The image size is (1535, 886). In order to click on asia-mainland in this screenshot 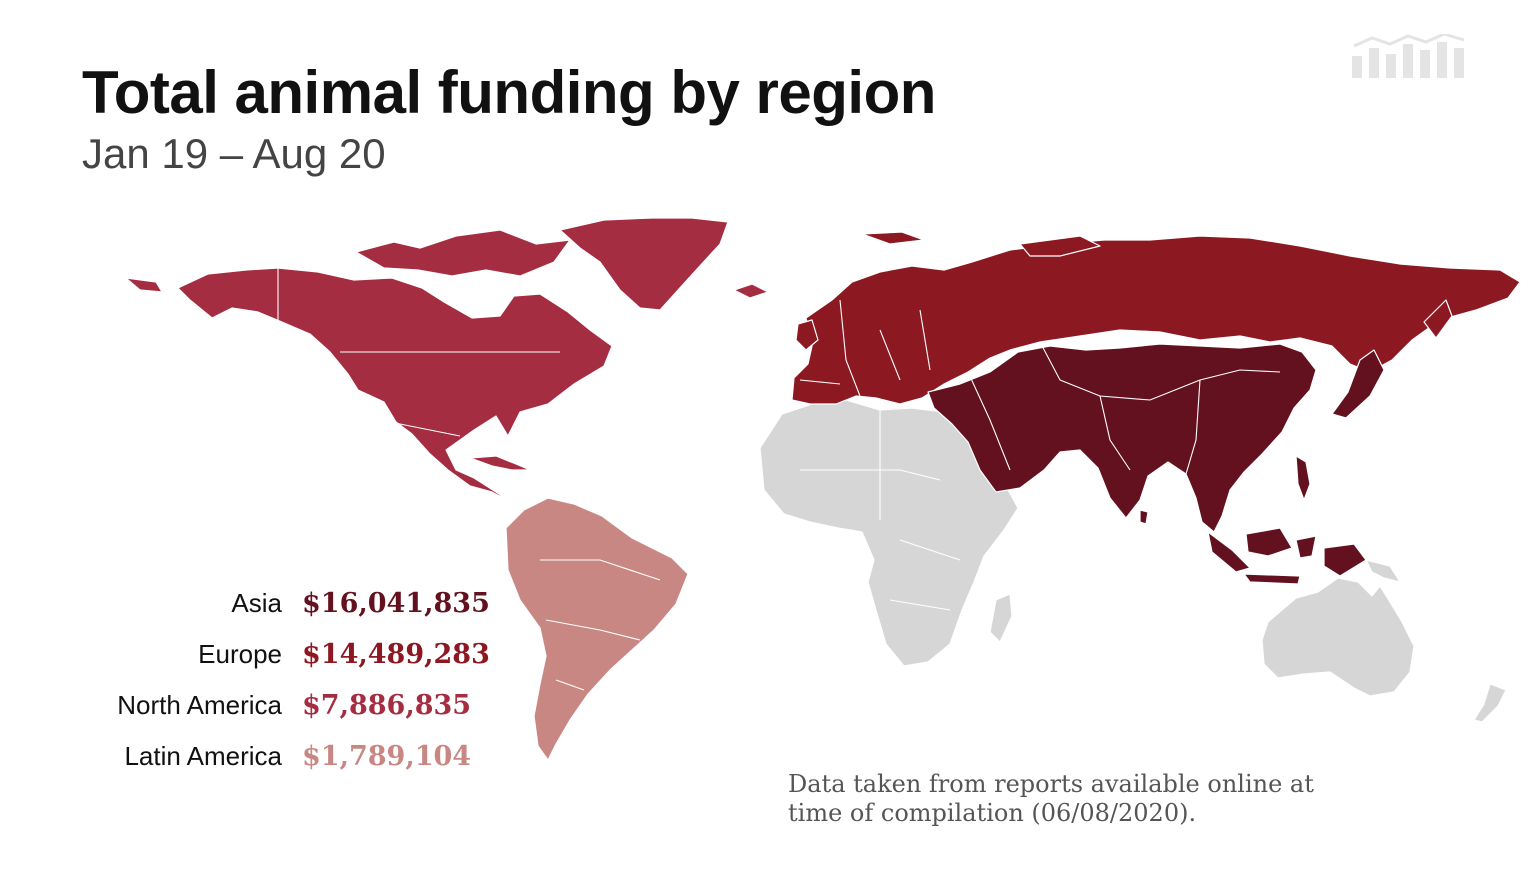, I will do `click(1122, 438)`.